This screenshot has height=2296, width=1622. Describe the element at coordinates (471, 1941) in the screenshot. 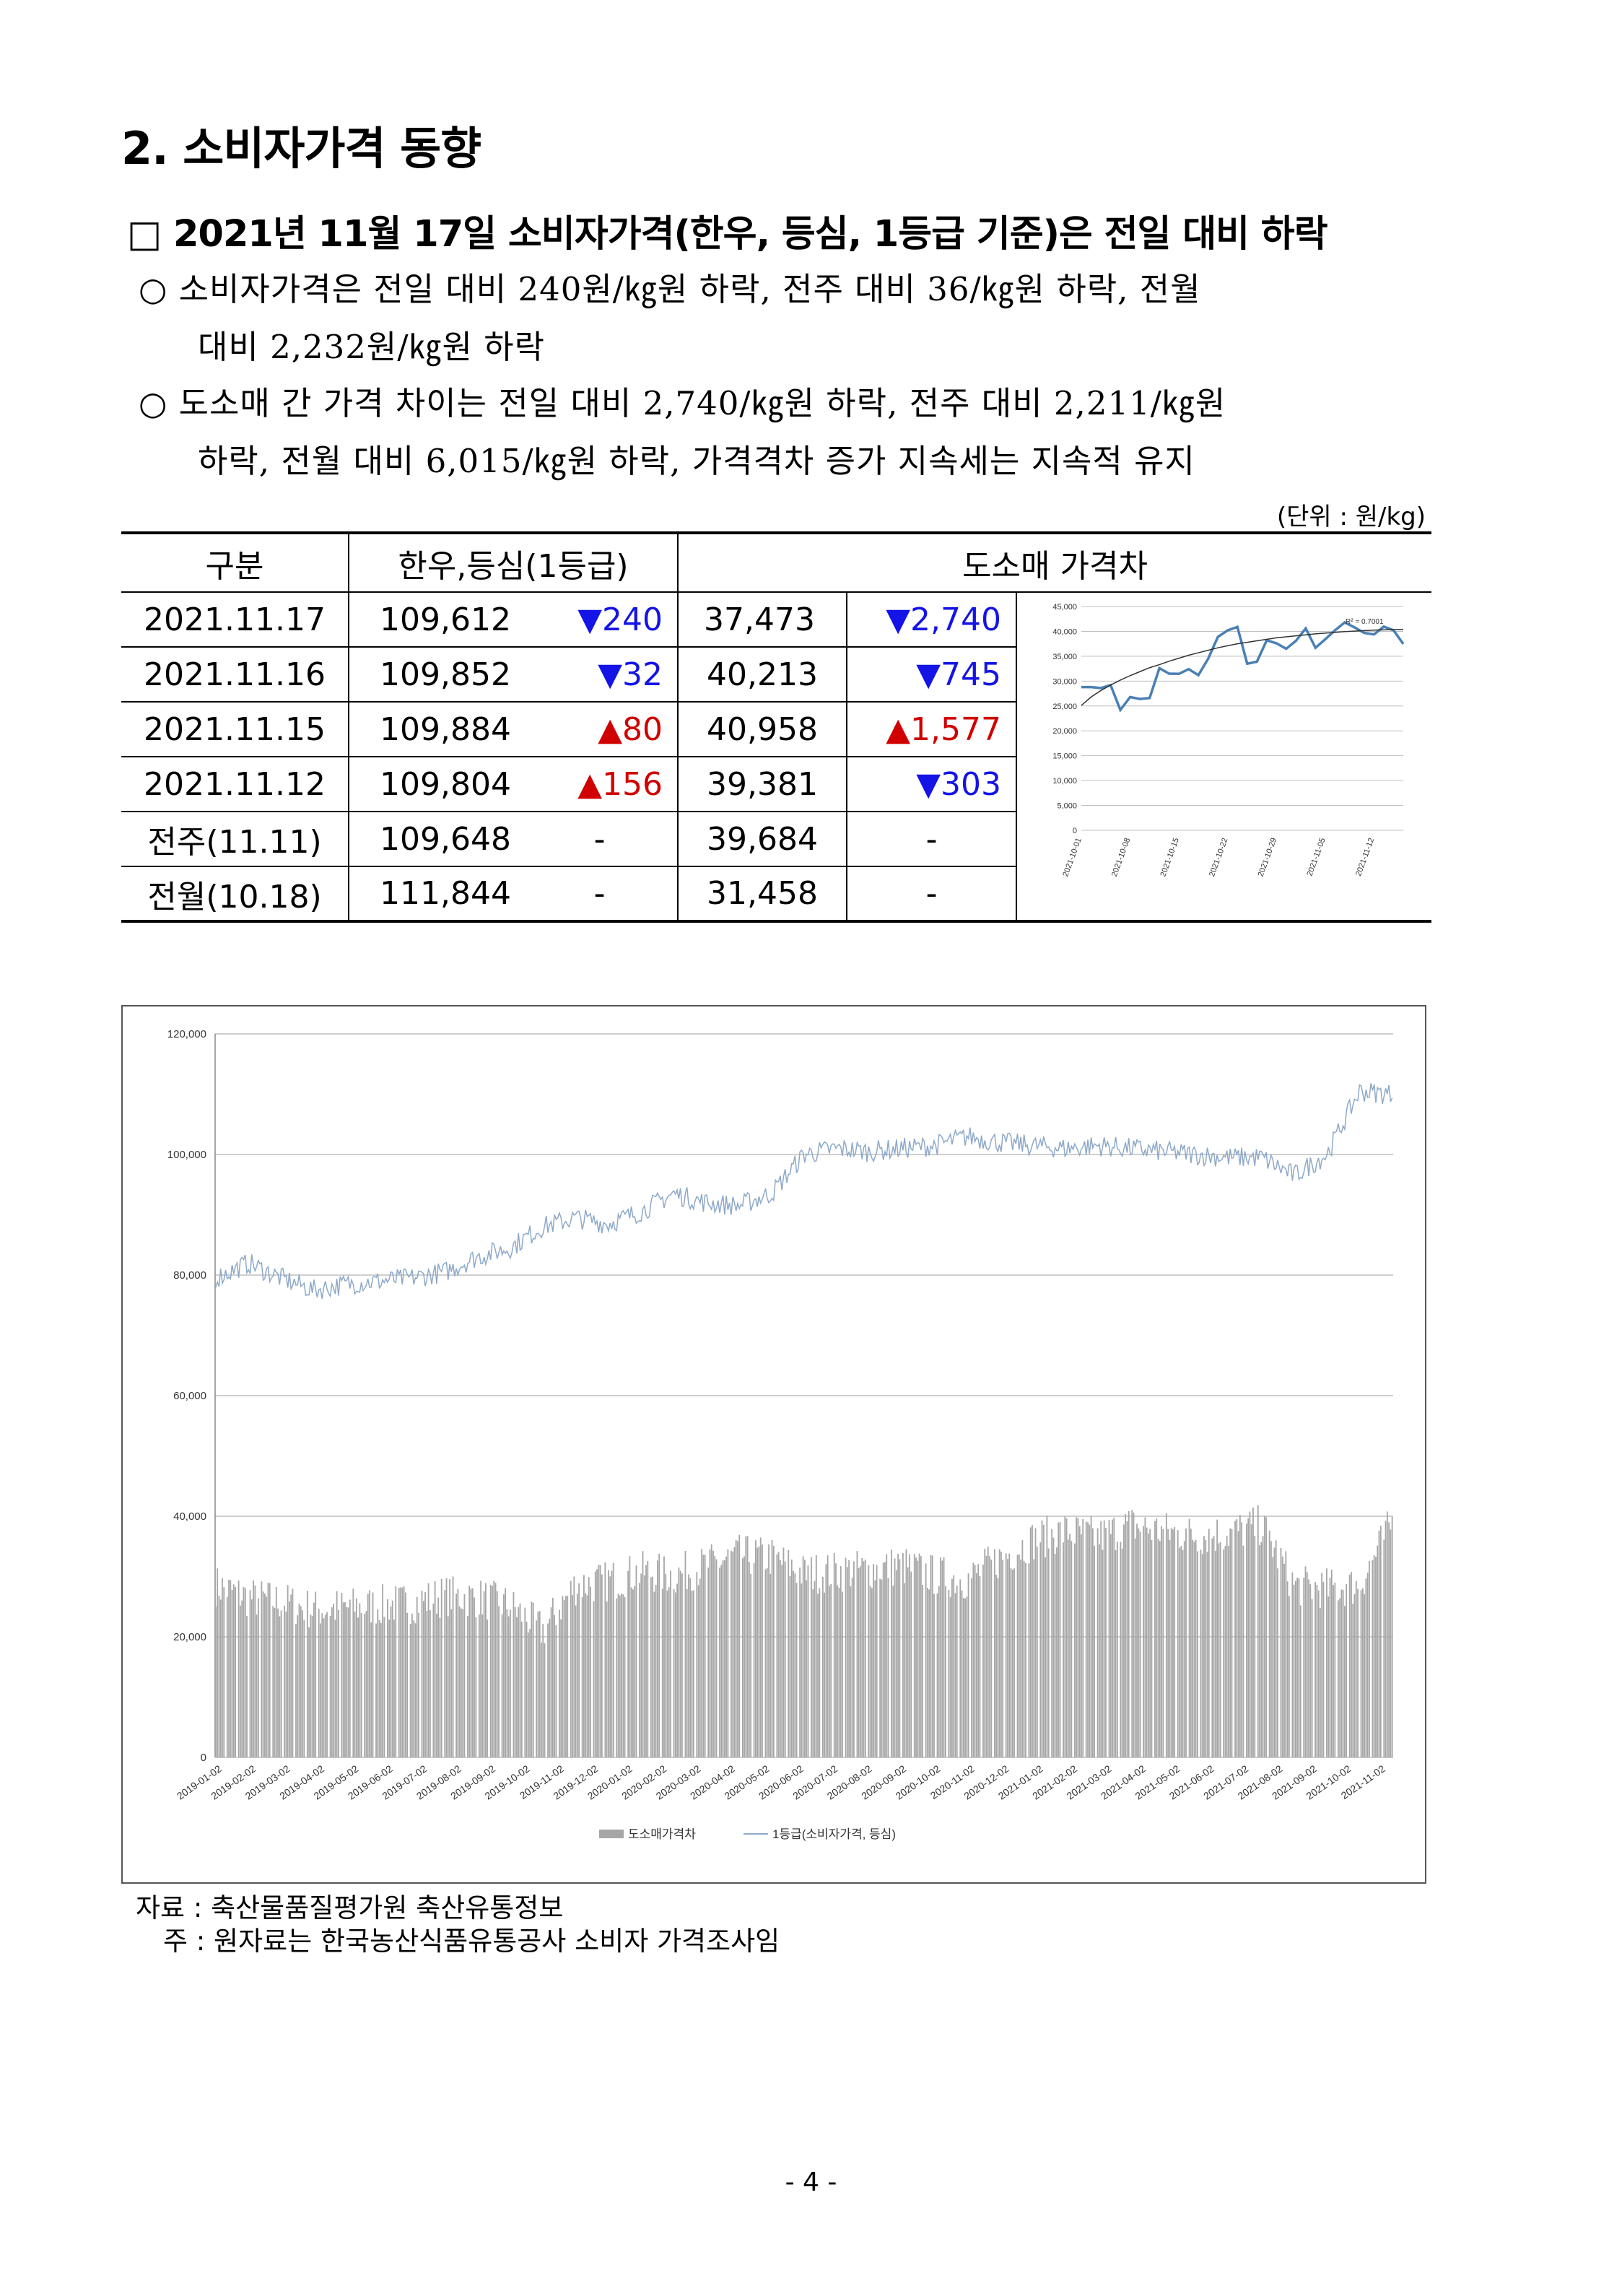

I see `note-text: 주 : 원자료는 한국농산식품유통공사 소비자 가격조사임` at that location.